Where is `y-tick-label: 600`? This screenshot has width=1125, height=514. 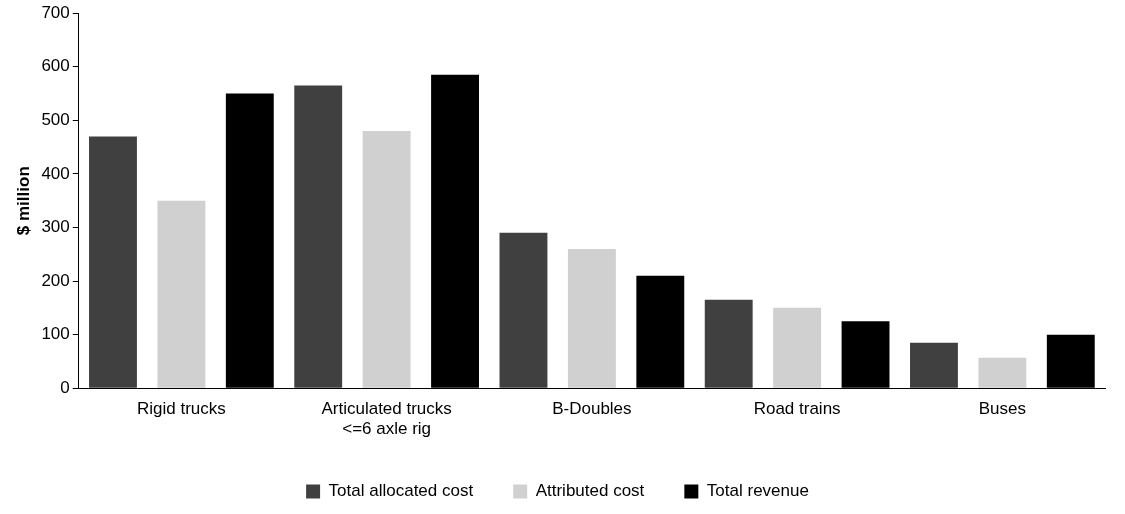
y-tick-label: 600 is located at coordinates (55, 66).